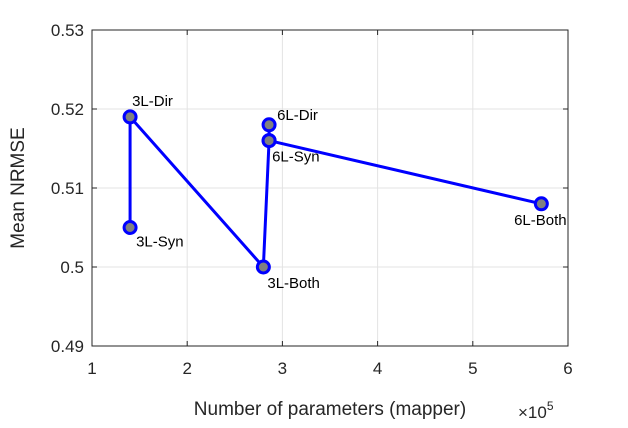 Image resolution: width=628 pixels, height=428 pixels. Describe the element at coordinates (472, 368) in the screenshot. I see `x-tick-label: 5` at that location.